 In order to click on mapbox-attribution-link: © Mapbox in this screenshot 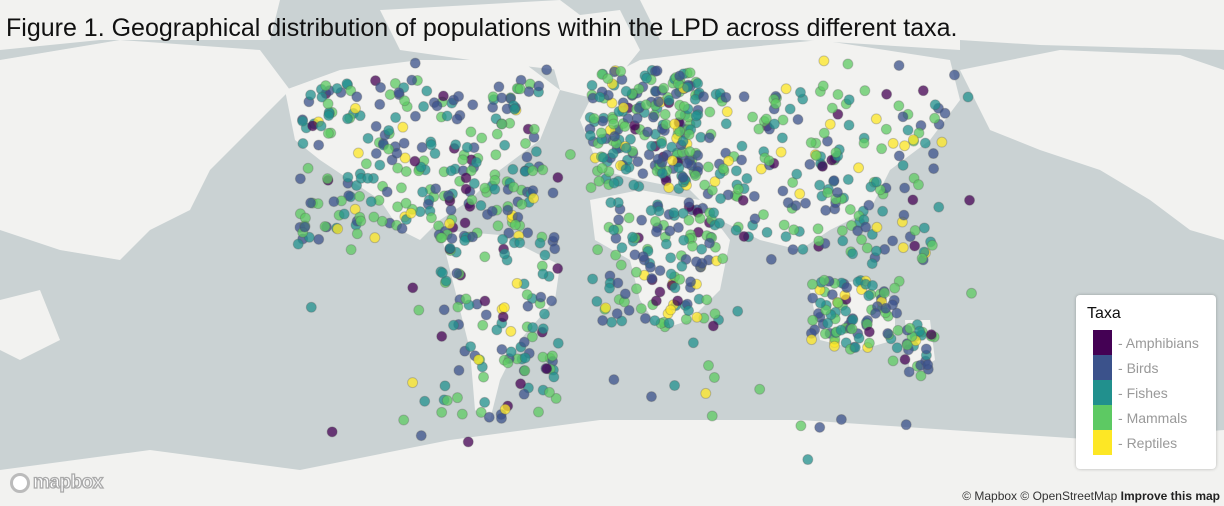, I will do `click(990, 496)`.